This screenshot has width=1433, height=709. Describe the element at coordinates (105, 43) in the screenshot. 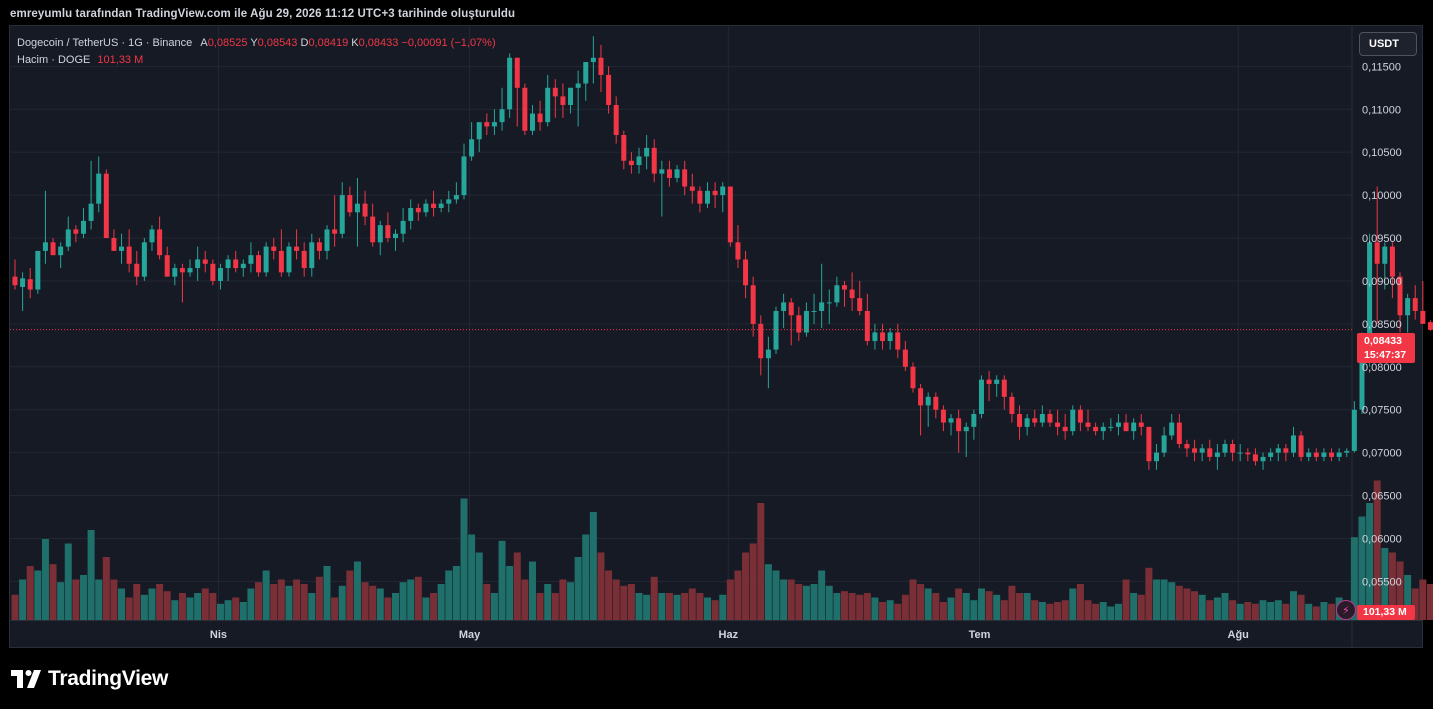

I see `symbol-name: Dogecoin / TetherUS · 1G · Binance` at that location.